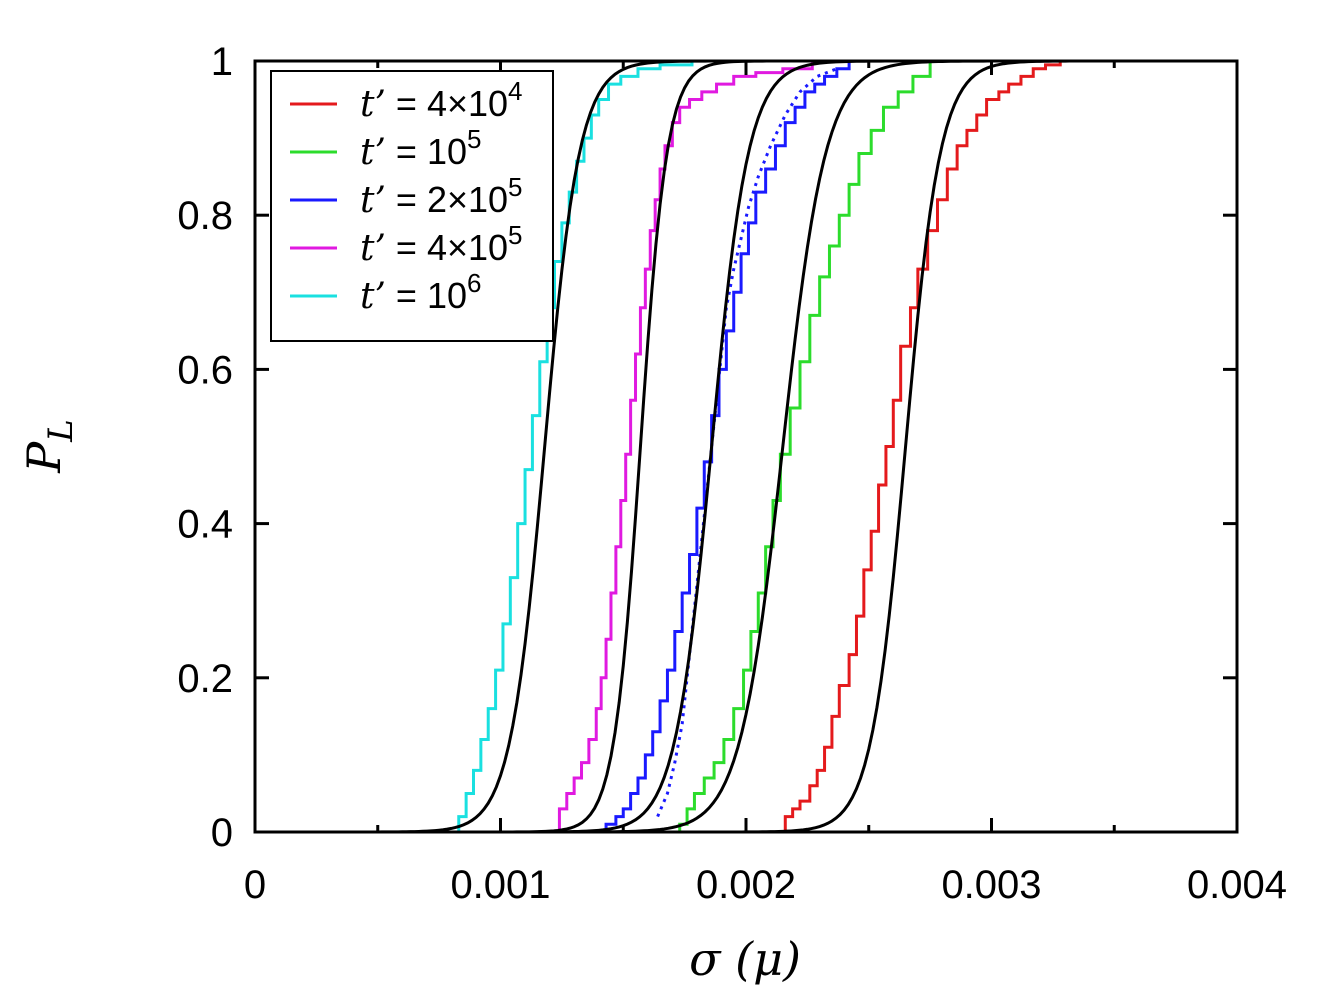  I want to click on legend-entry: t’ = 4×104, so click(441, 100).